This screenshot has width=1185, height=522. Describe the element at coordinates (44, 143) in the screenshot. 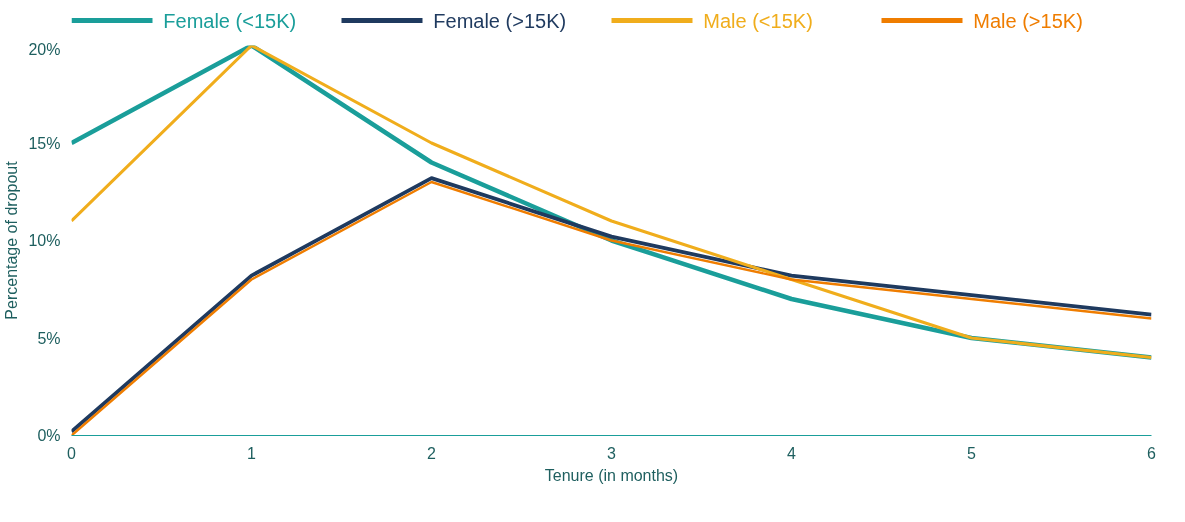

I see `y-tick-label: 15%` at that location.